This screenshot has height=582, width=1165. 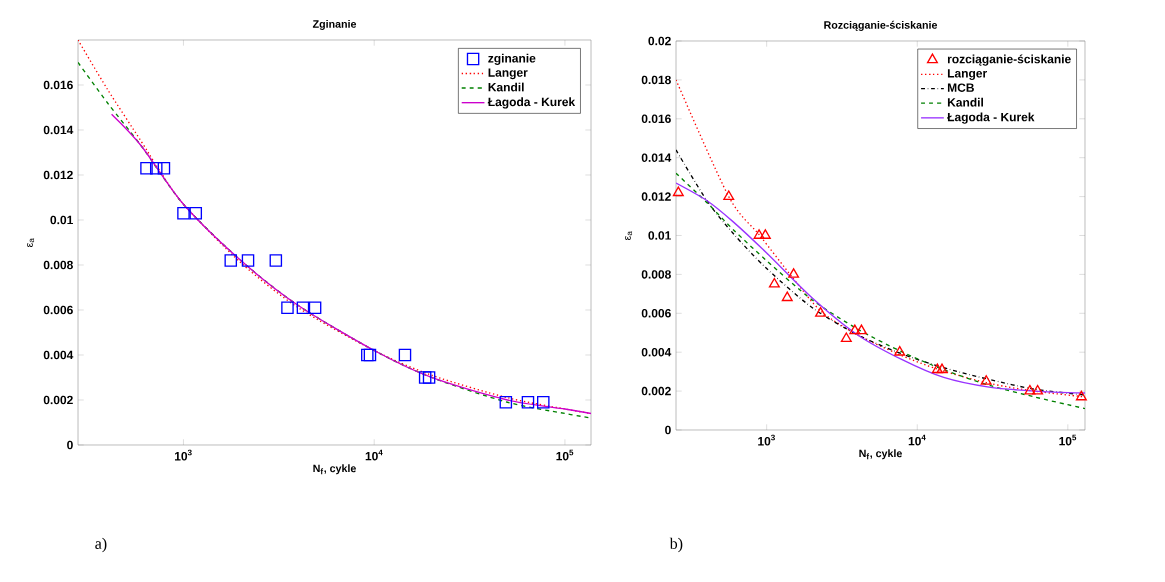 I want to click on legend-label: MCB, so click(x=960, y=87).